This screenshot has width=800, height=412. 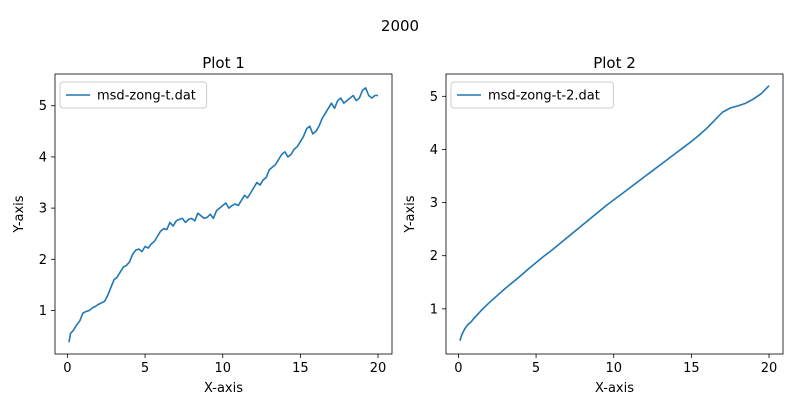 What do you see at coordinates (544, 96) in the screenshot?
I see `legend-label: msd-zong-t-2.dat` at bounding box center [544, 96].